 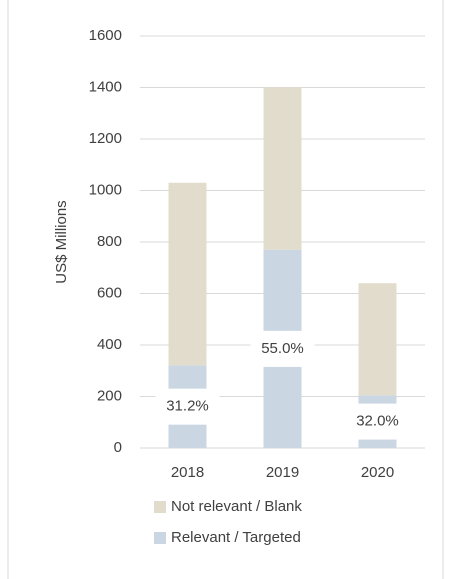 What do you see at coordinates (236, 537) in the screenshot?
I see `legend-label: Relevant / Targeted` at bounding box center [236, 537].